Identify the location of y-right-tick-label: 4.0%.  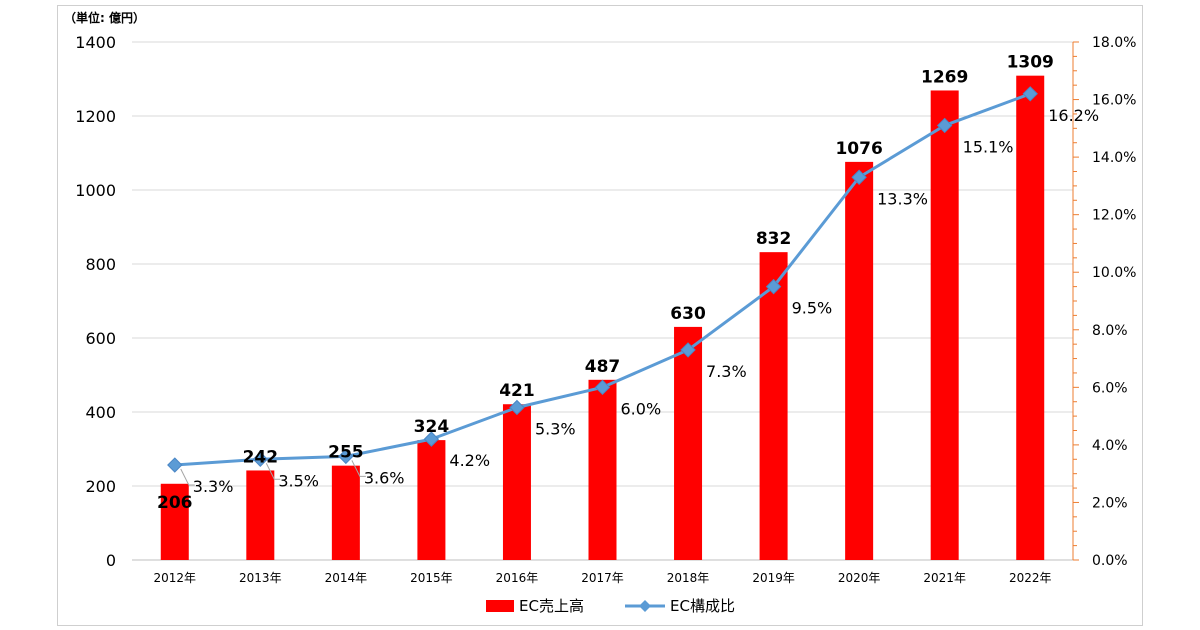
(1110, 446).